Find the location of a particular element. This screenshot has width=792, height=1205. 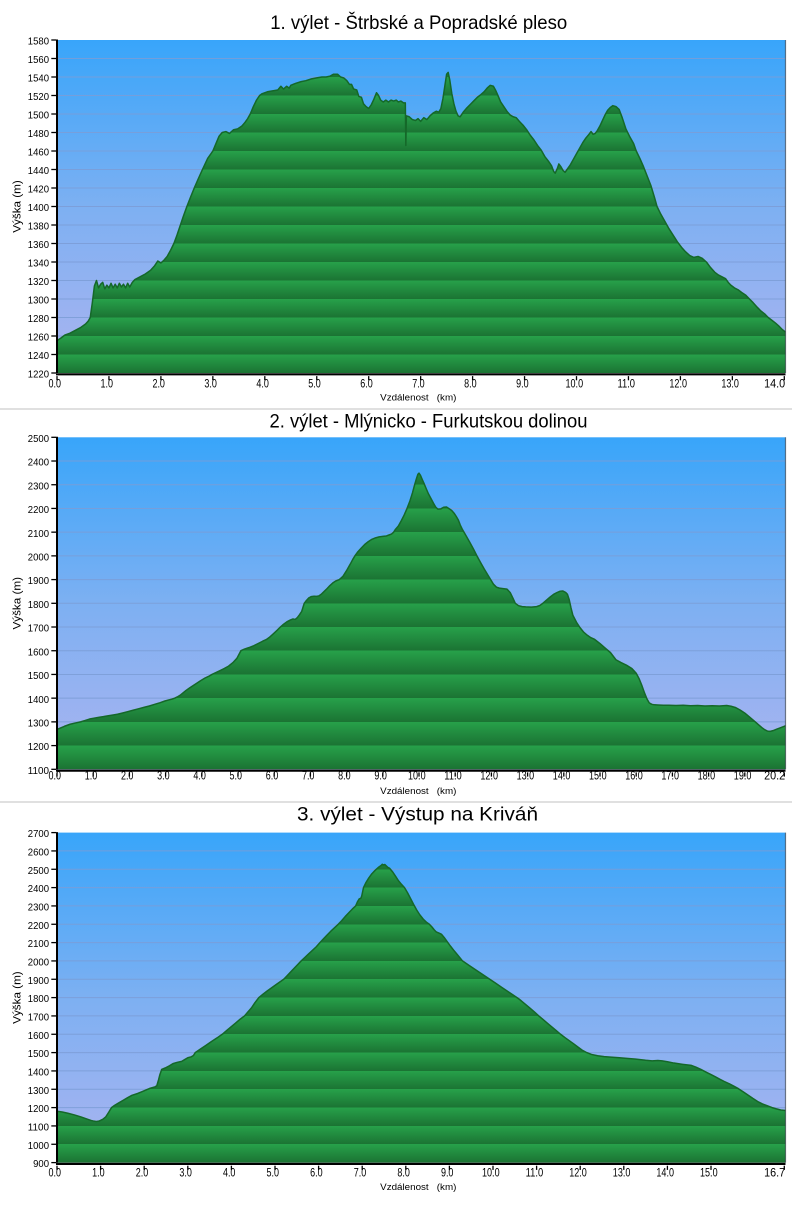

svg-text: 17.0 is located at coordinates (670, 776).